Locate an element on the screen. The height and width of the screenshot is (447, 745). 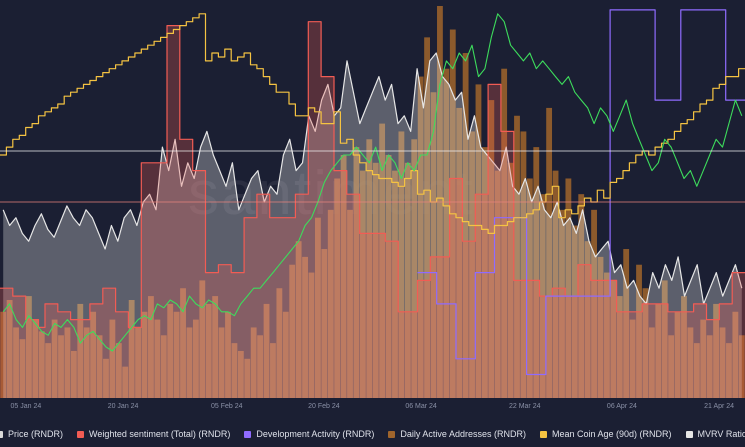
legend-label: Weighted sentiment (Total) (RNDR) is located at coordinates (160, 434).